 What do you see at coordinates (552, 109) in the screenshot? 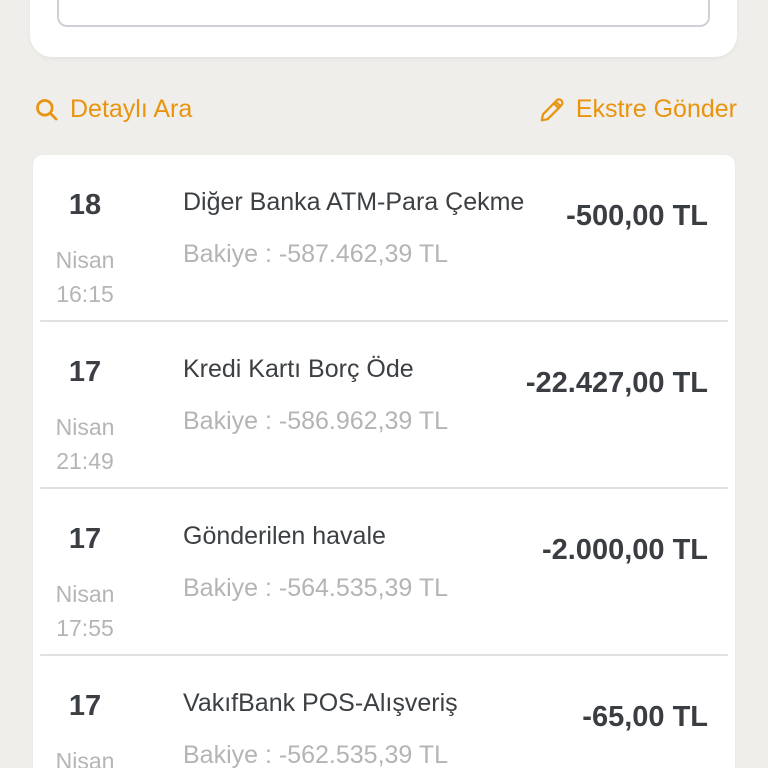
I see `pencil-icon` at bounding box center [552, 109].